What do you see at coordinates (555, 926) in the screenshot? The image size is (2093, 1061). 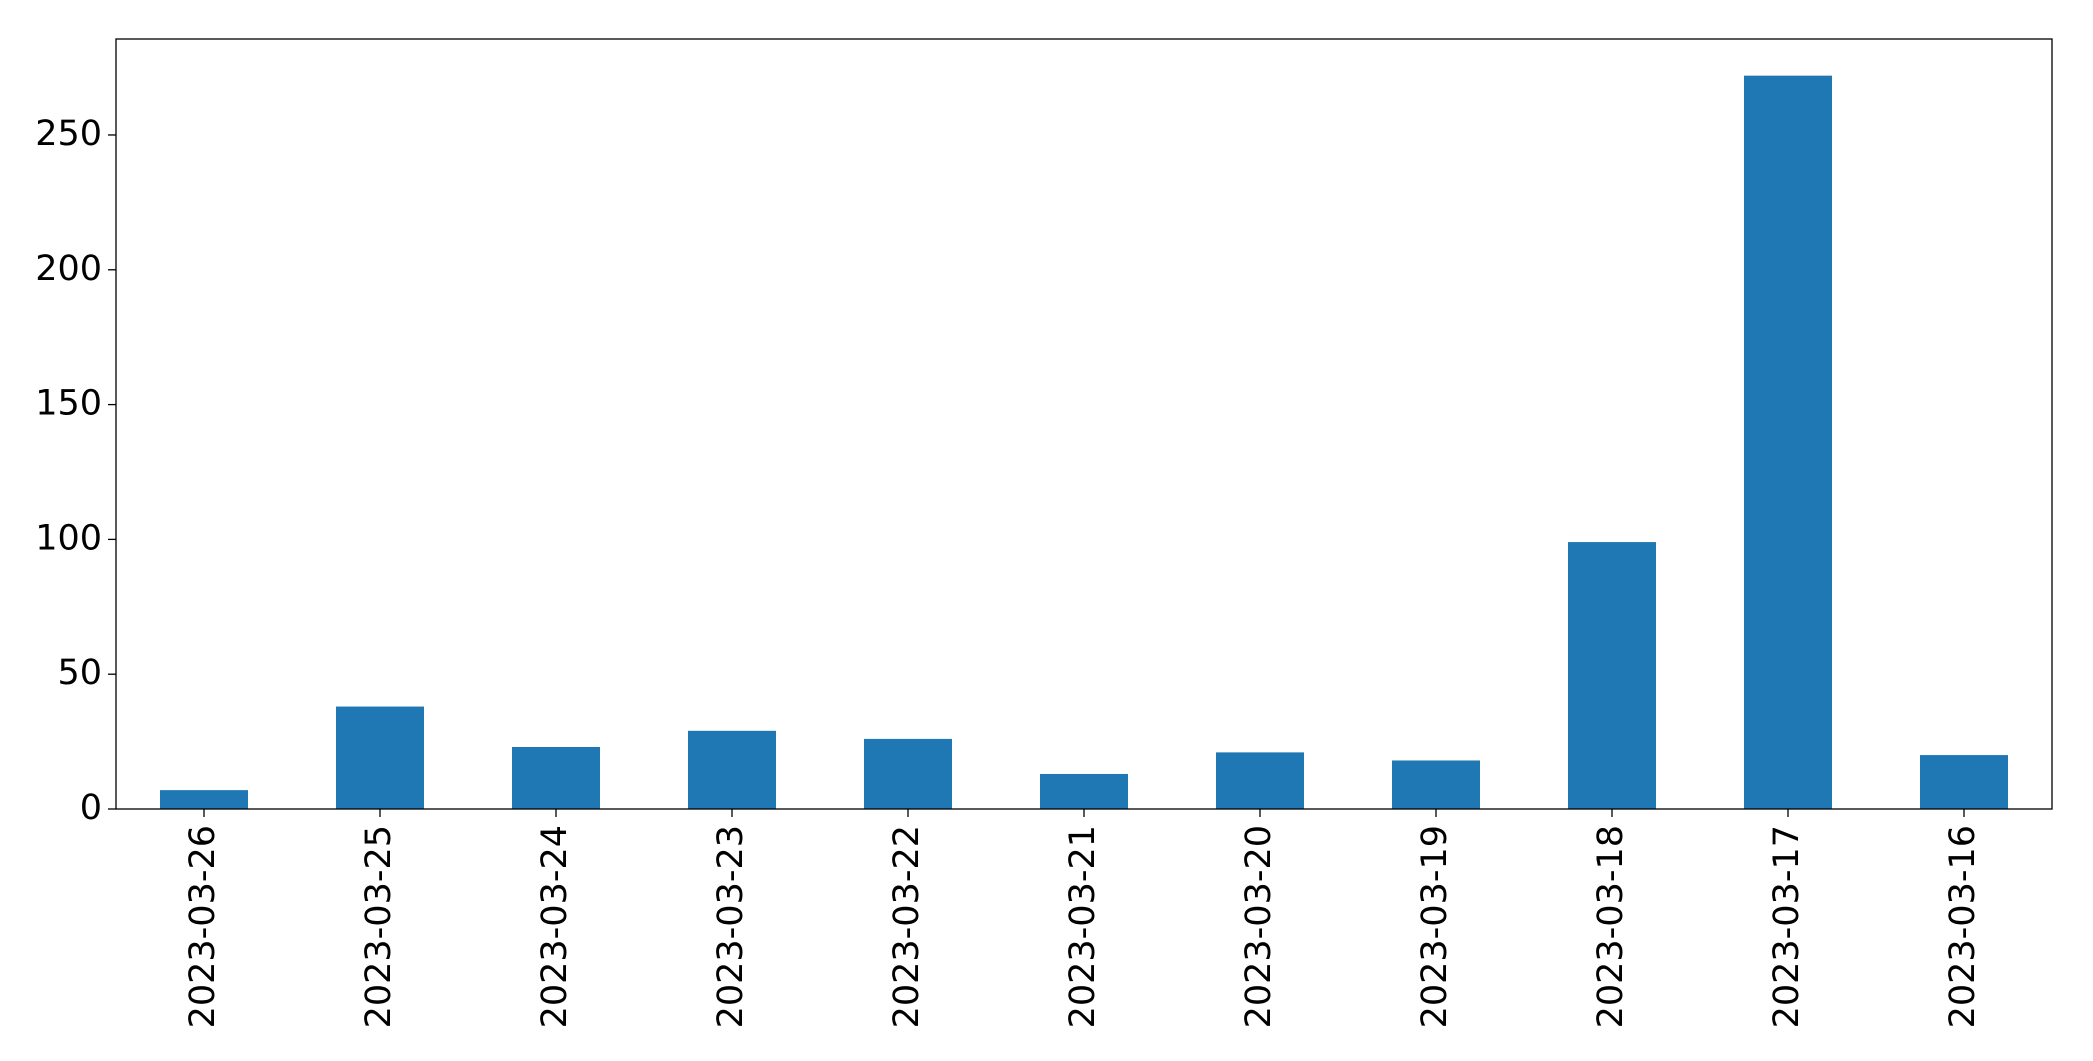 I see `x-tick-label: 2023-03-24` at bounding box center [555, 926].